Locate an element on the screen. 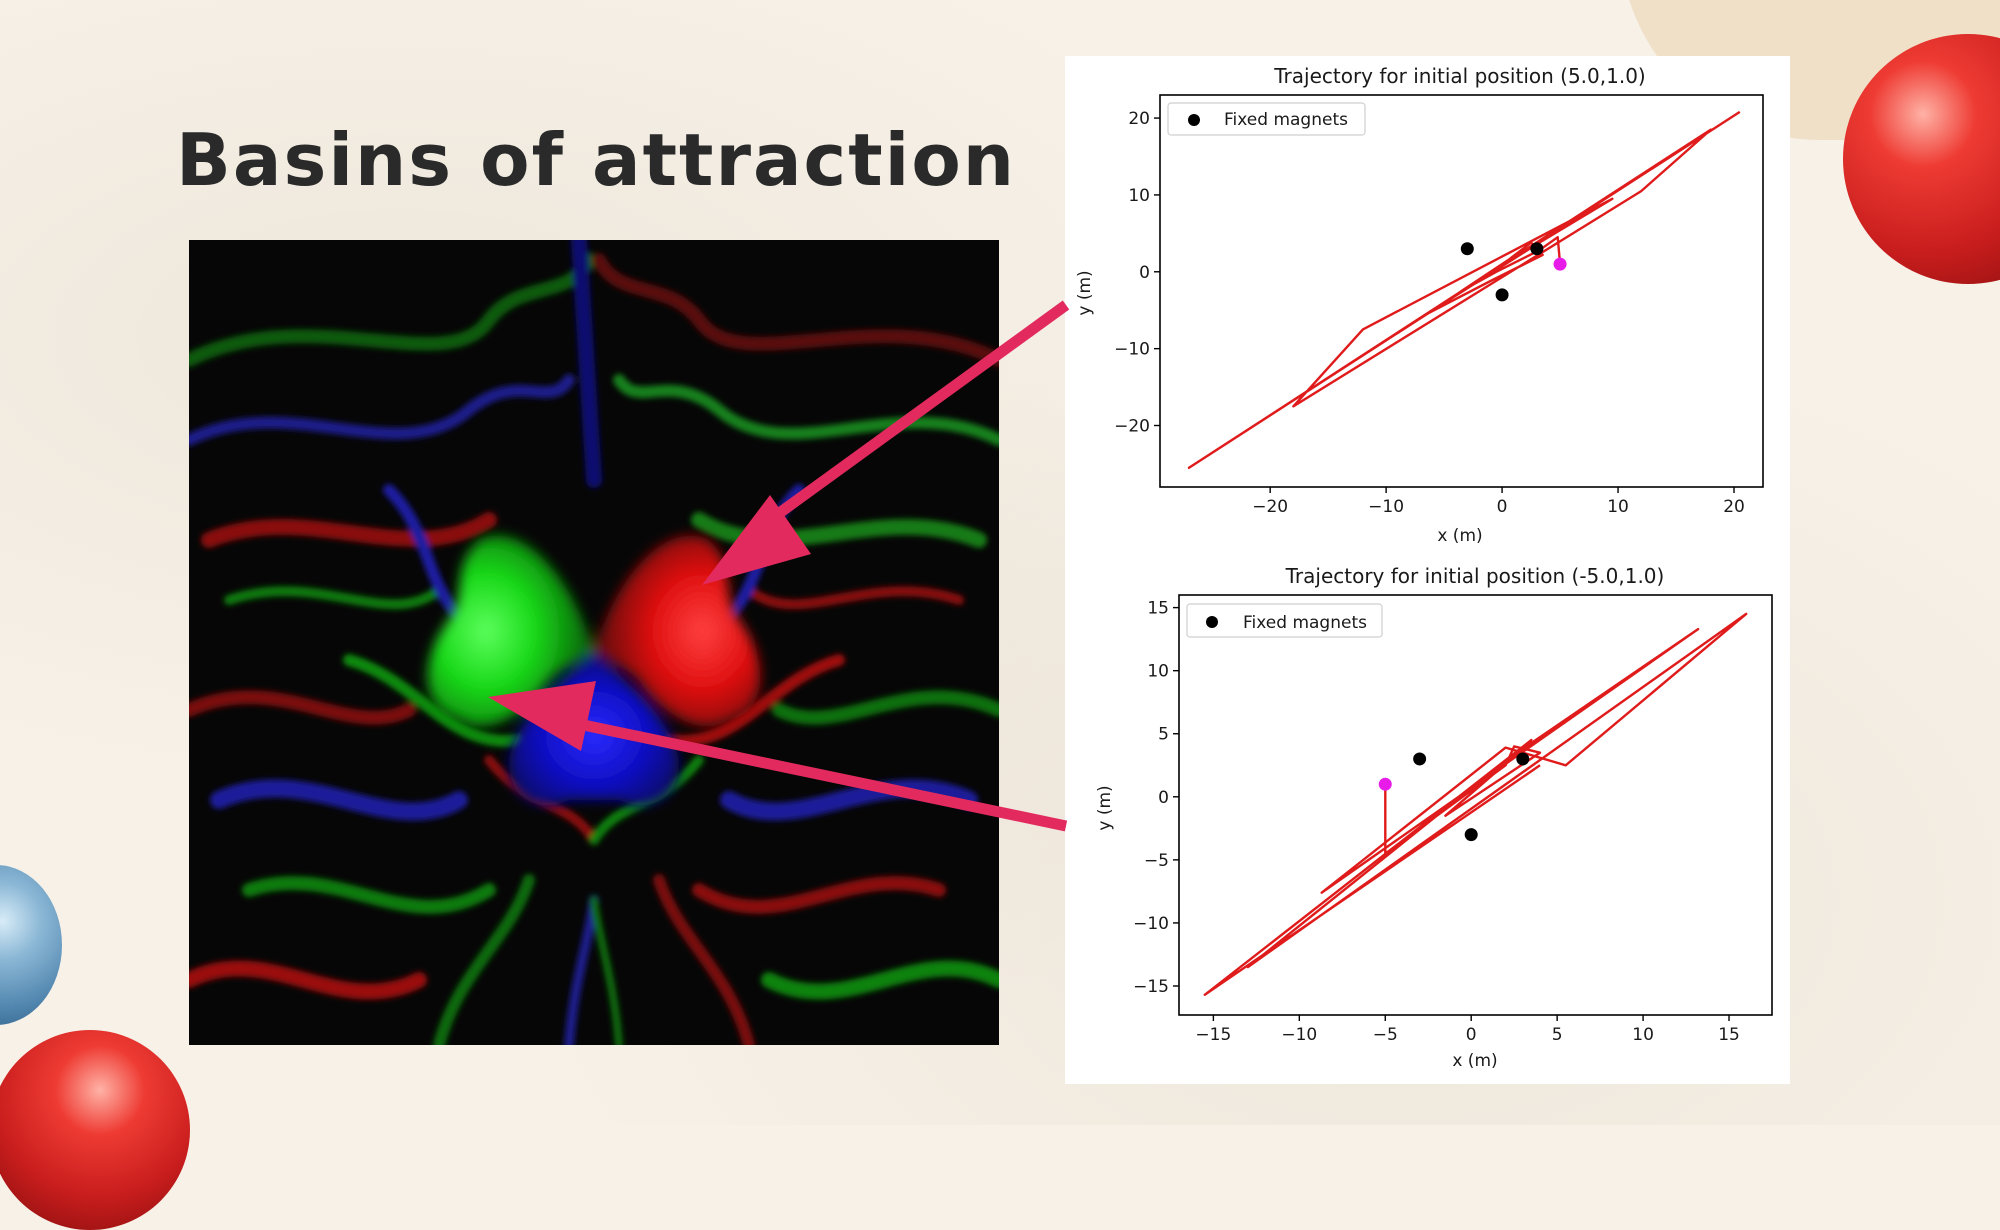  chart-1-legend: Fixed magnets is located at coordinates (1266, 119).